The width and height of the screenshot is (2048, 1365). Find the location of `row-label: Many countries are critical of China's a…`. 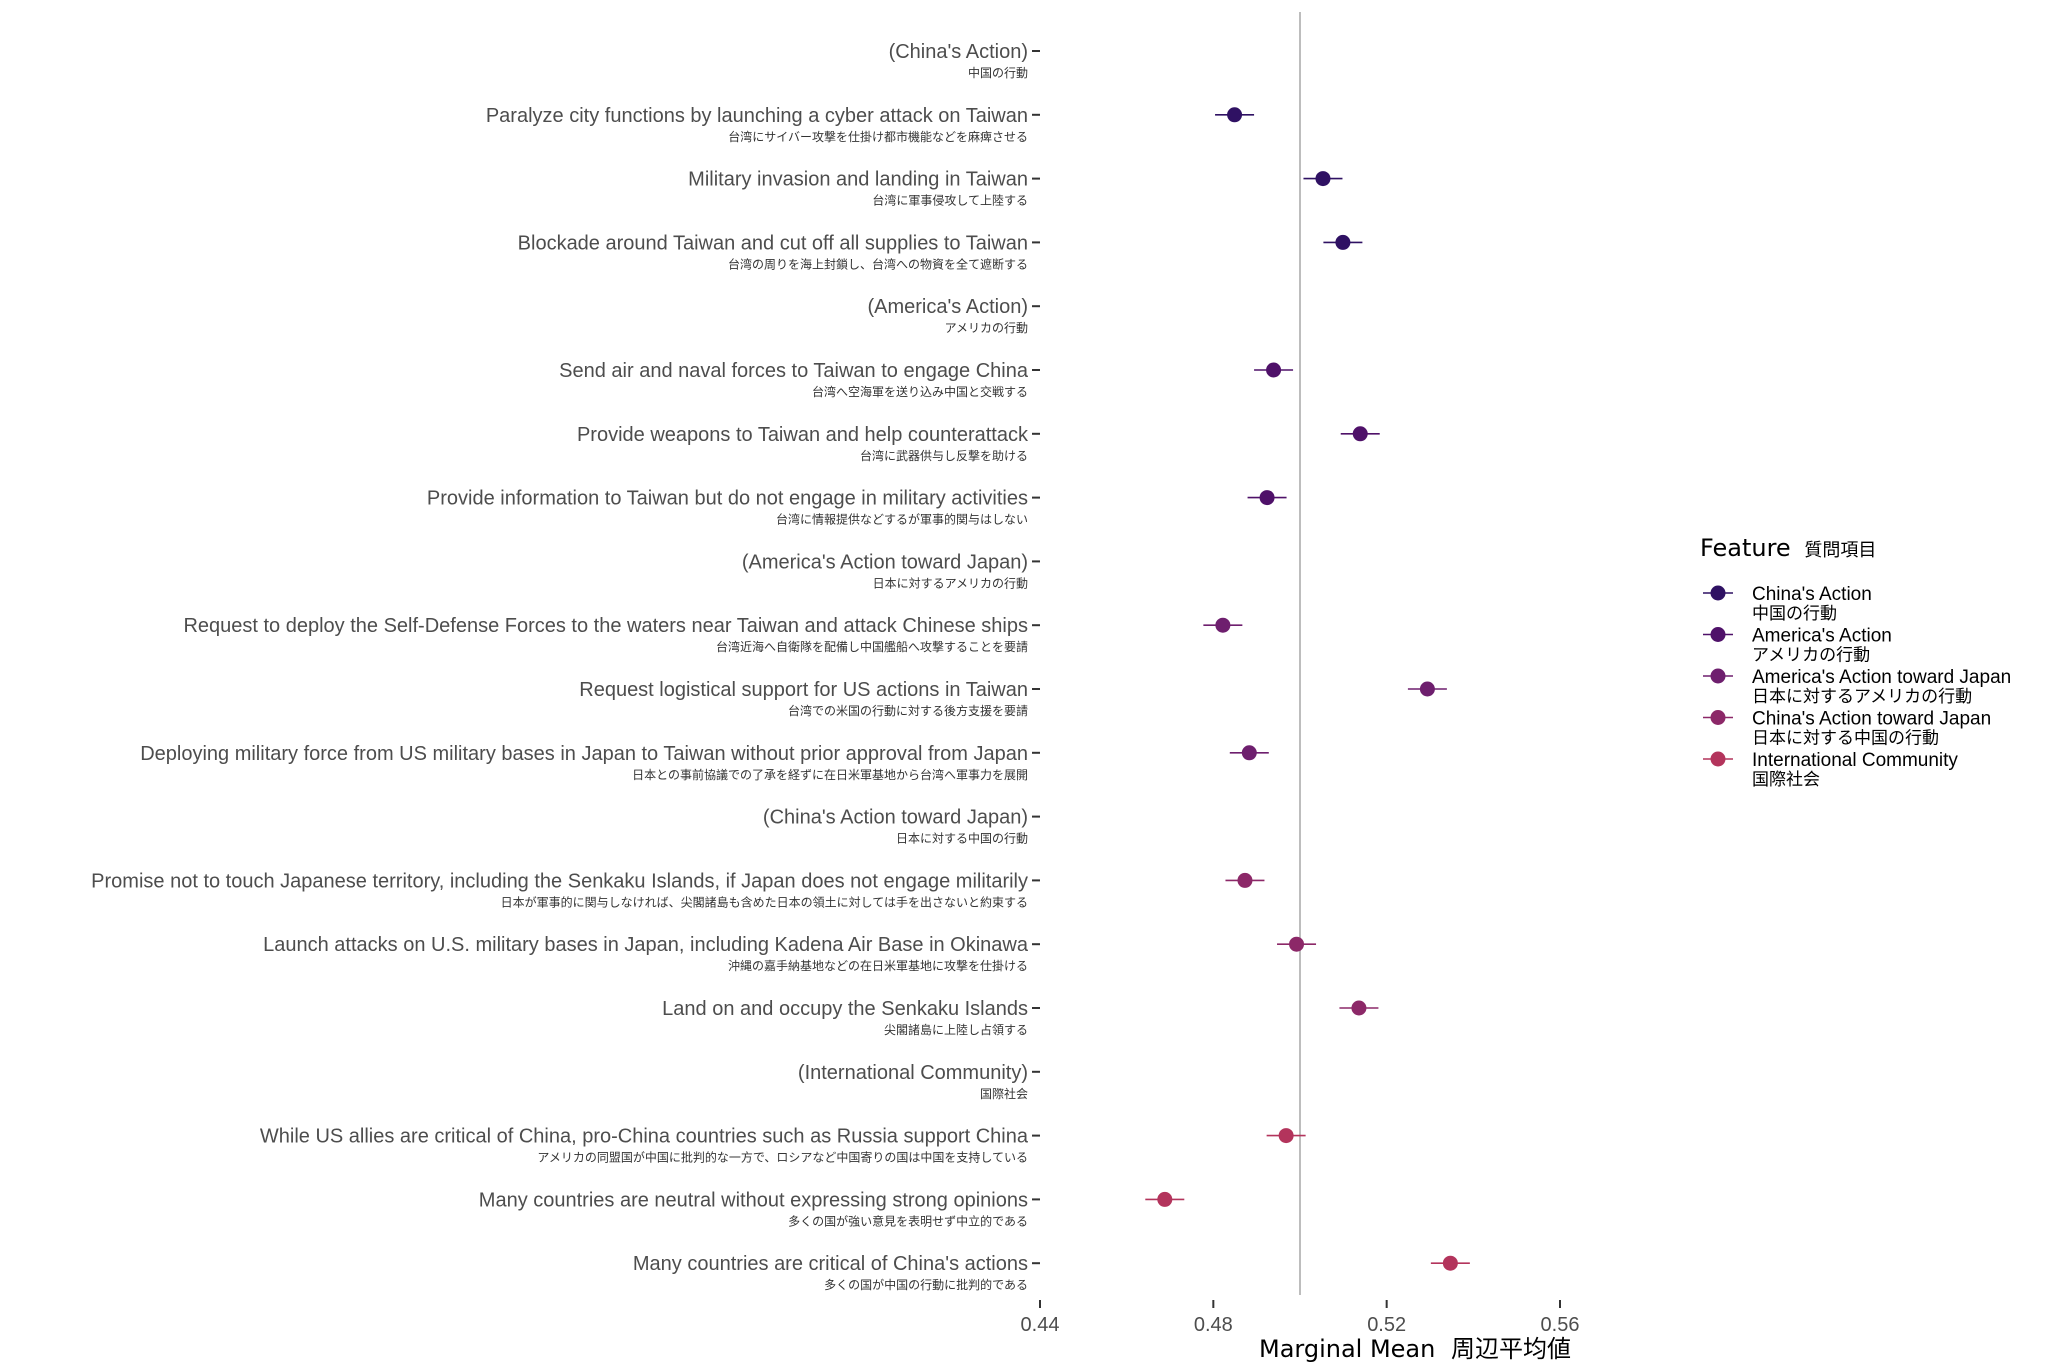

row-label: Many countries are critical of China's a… is located at coordinates (830, 1264).